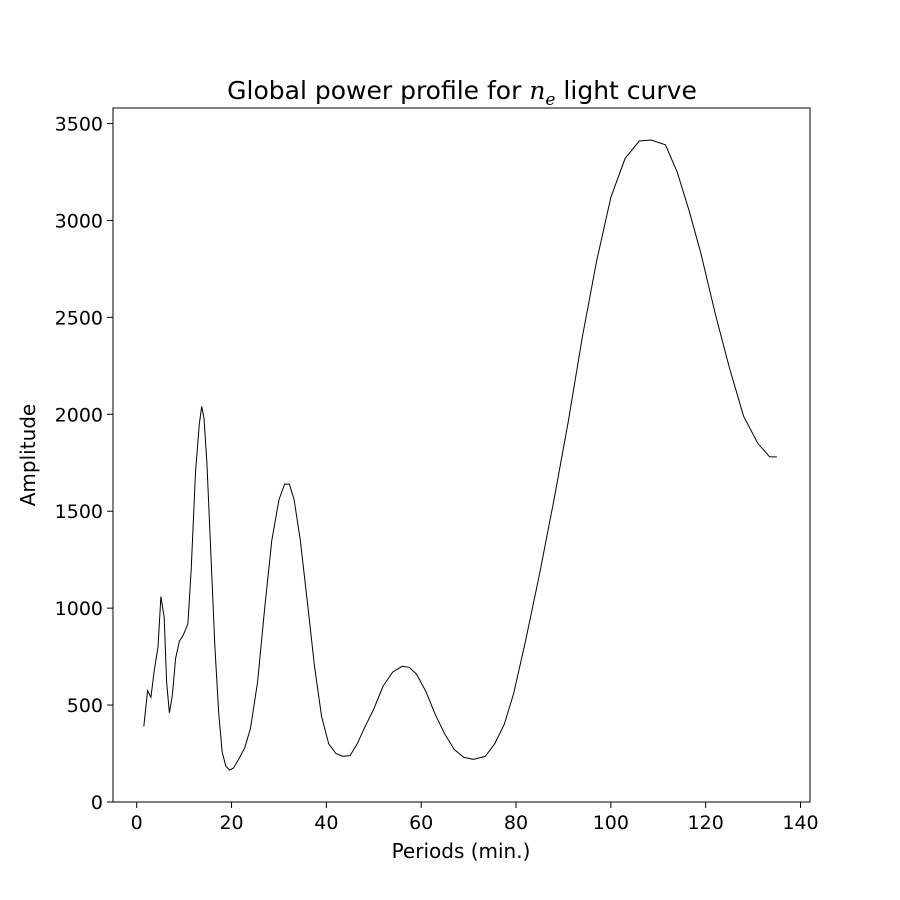 This screenshot has height=900, width=900. What do you see at coordinates (28, 455) in the screenshot?
I see `y-axis-label: Amplitude` at bounding box center [28, 455].